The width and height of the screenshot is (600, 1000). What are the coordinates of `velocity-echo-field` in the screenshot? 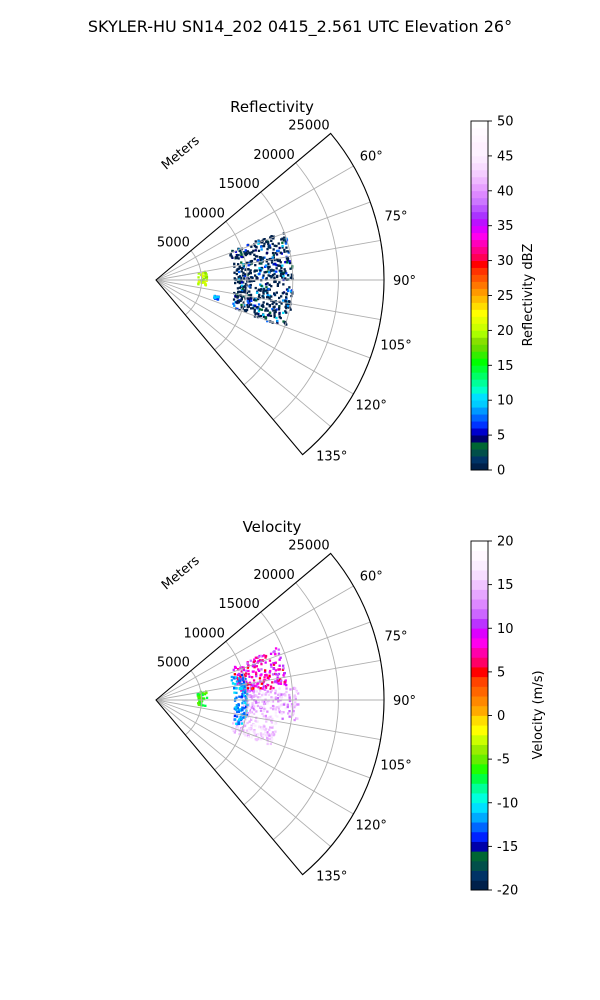 It's located at (248, 696).